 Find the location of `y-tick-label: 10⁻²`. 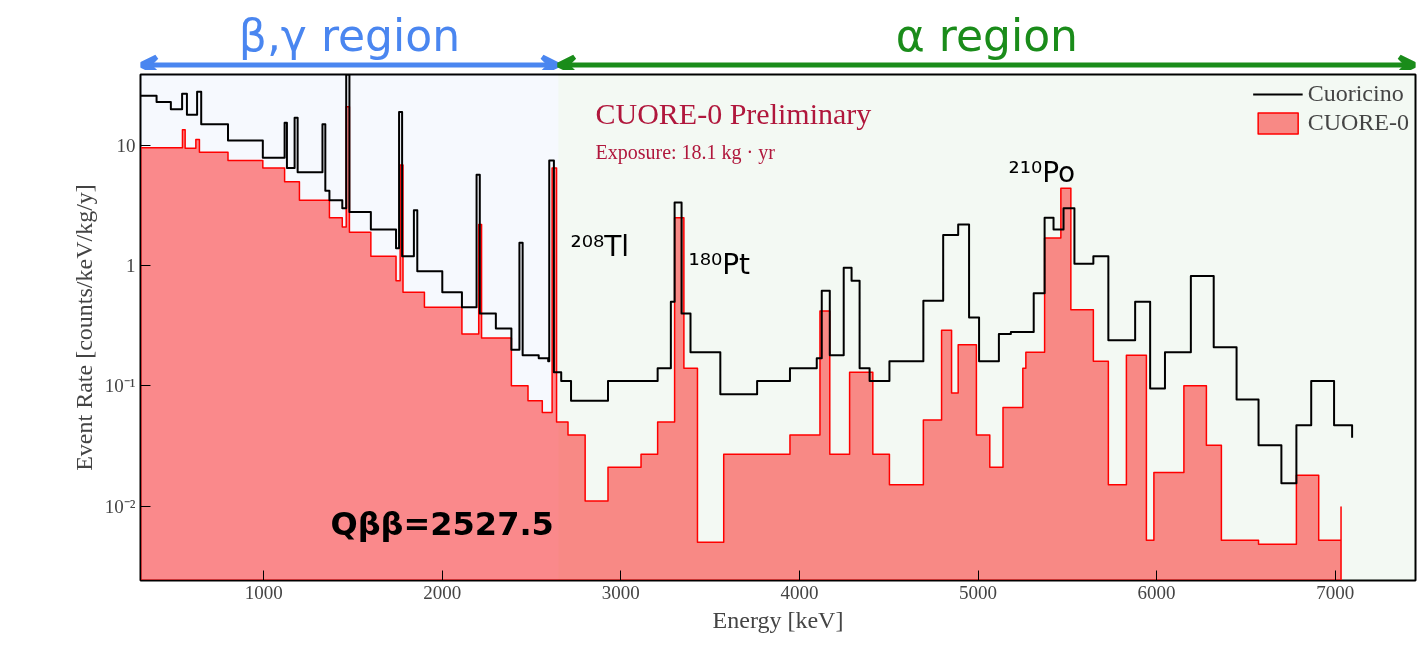

y-tick-label: 10⁻² is located at coordinates (120, 506).